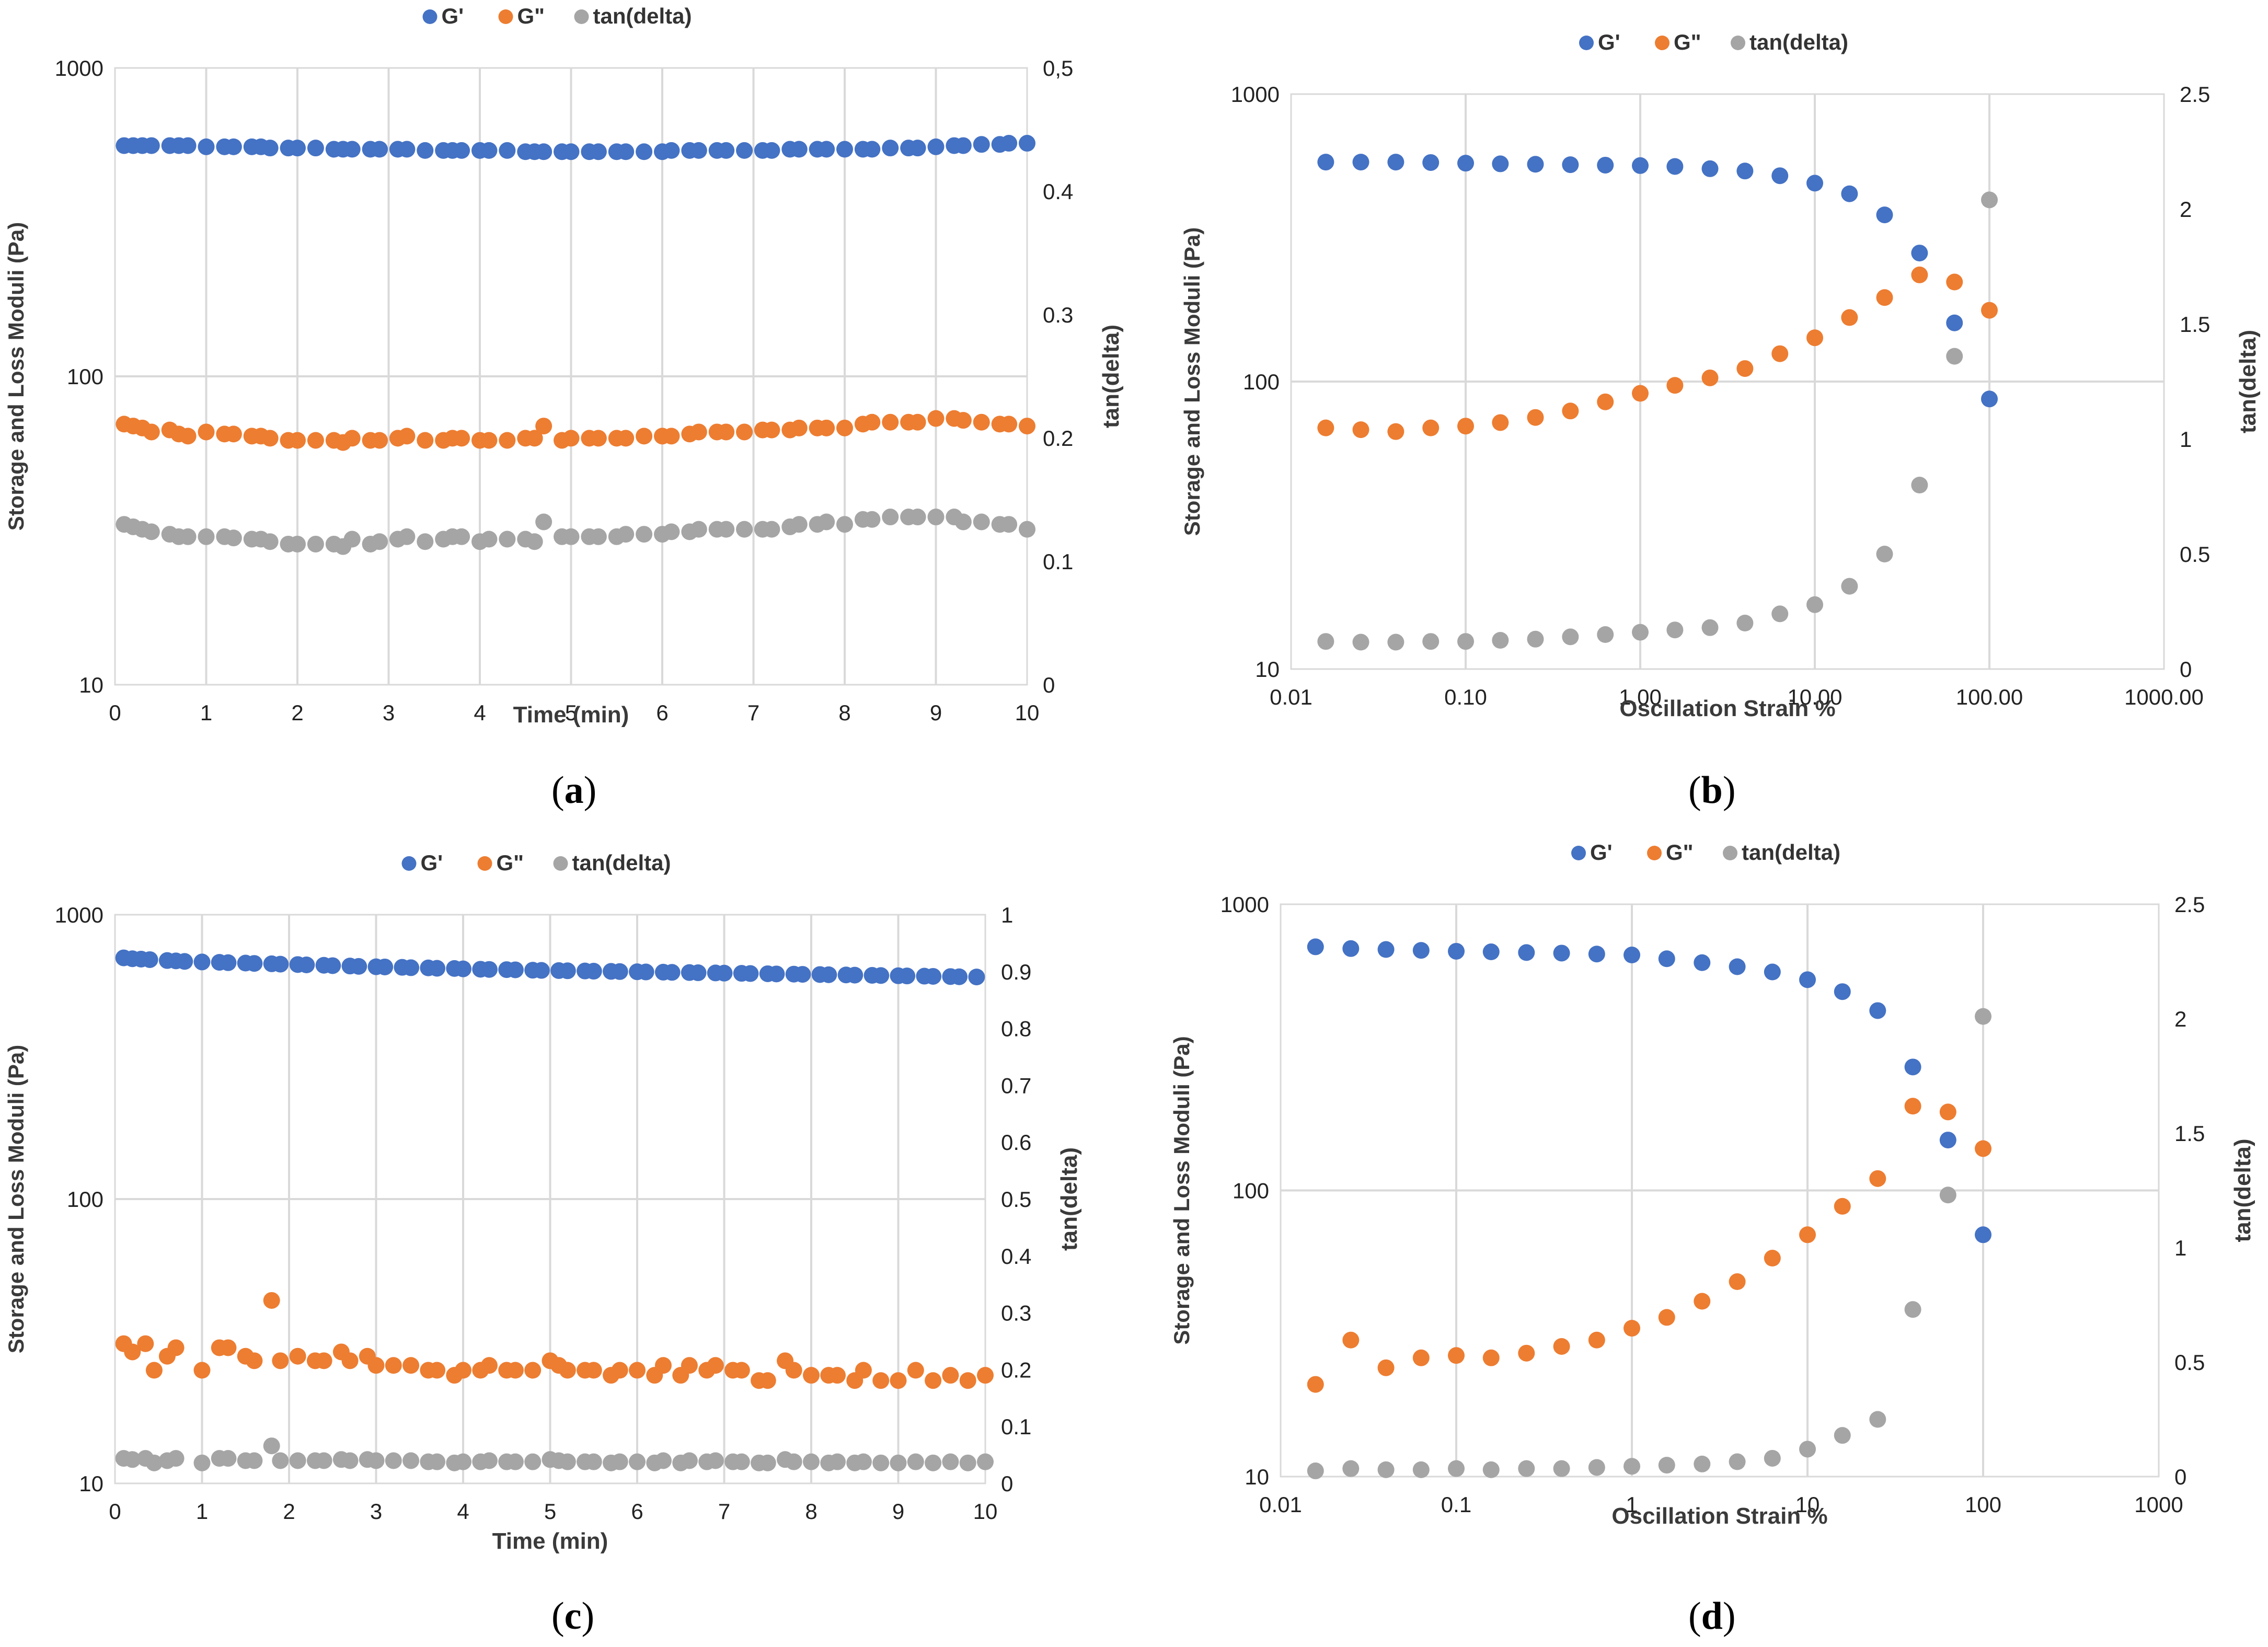  I want to click on caption-c: (c), so click(573, 1617).